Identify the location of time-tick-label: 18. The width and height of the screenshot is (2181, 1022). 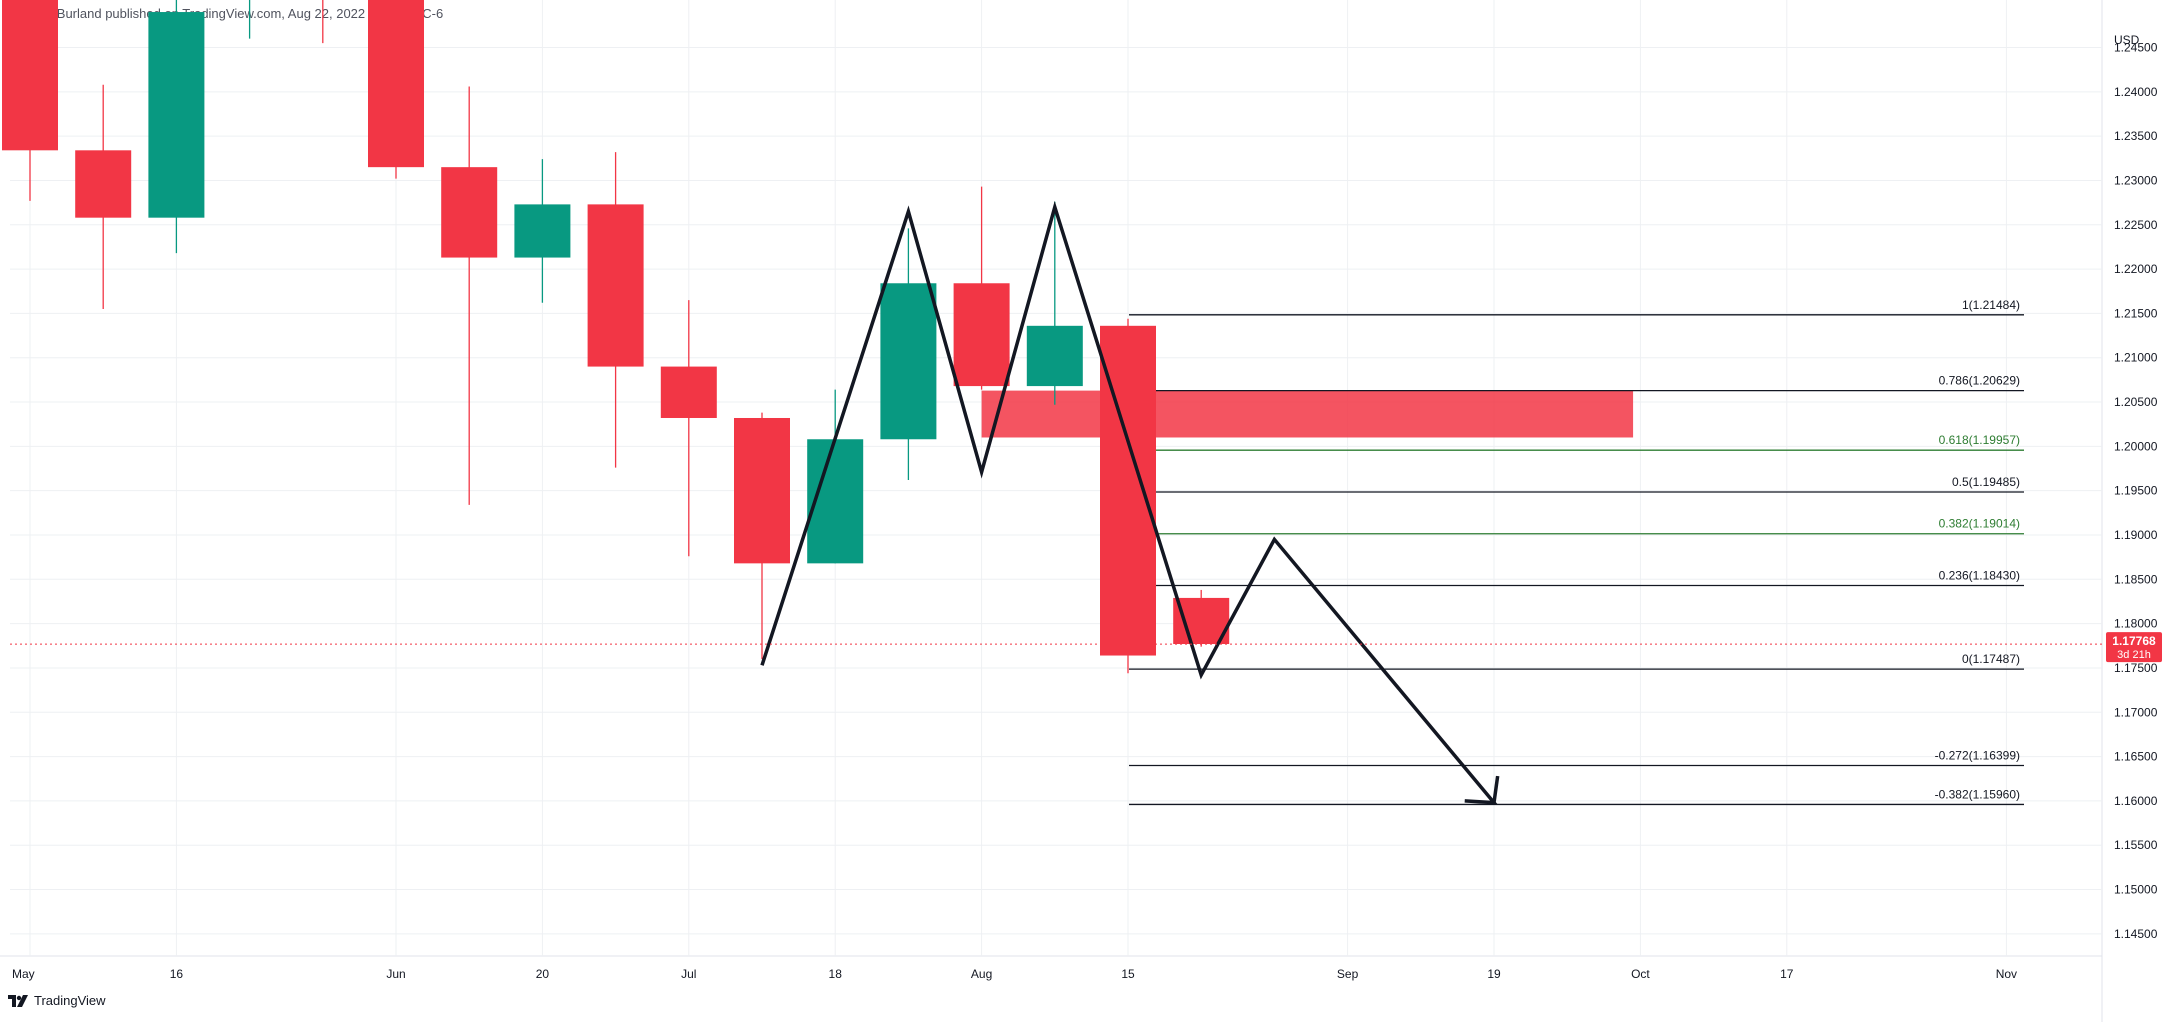
(836, 974).